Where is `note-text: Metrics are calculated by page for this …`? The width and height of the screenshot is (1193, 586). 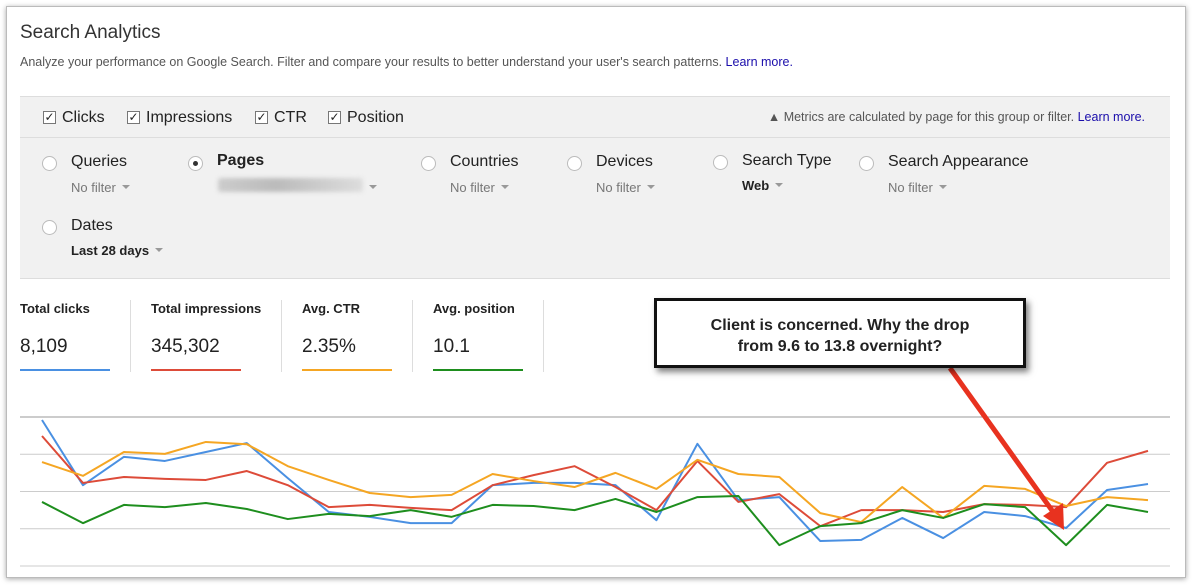
note-text: Metrics are calculated by page for this … is located at coordinates (929, 117).